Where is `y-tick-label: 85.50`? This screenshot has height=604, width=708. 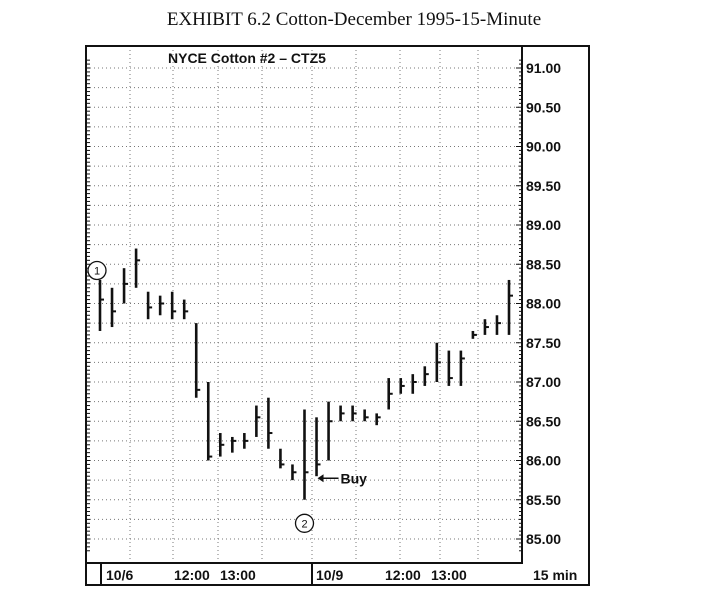
y-tick-label: 85.50 is located at coordinates (543, 500).